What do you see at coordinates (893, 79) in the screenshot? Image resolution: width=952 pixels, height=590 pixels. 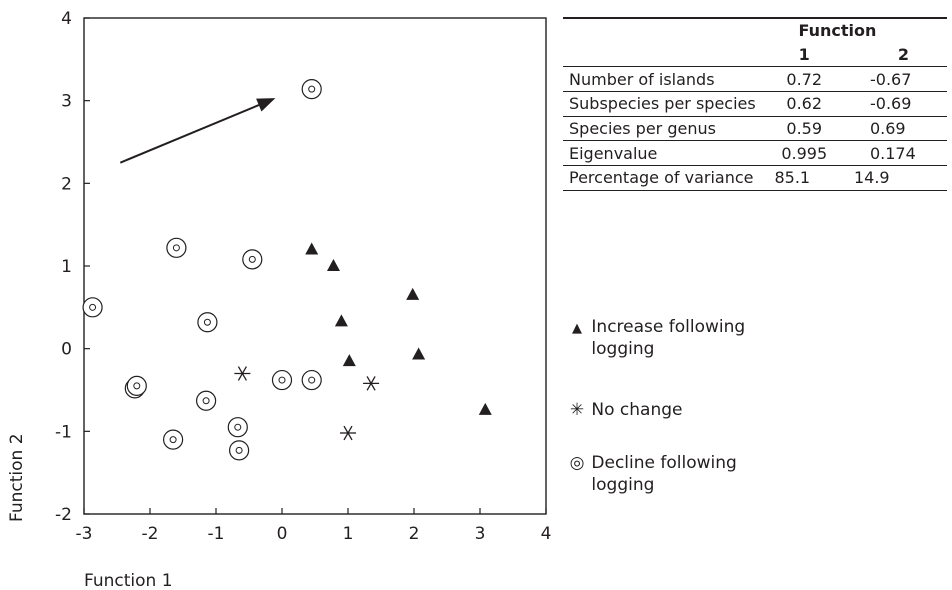 I see `row-value-function-2: -0.67` at bounding box center [893, 79].